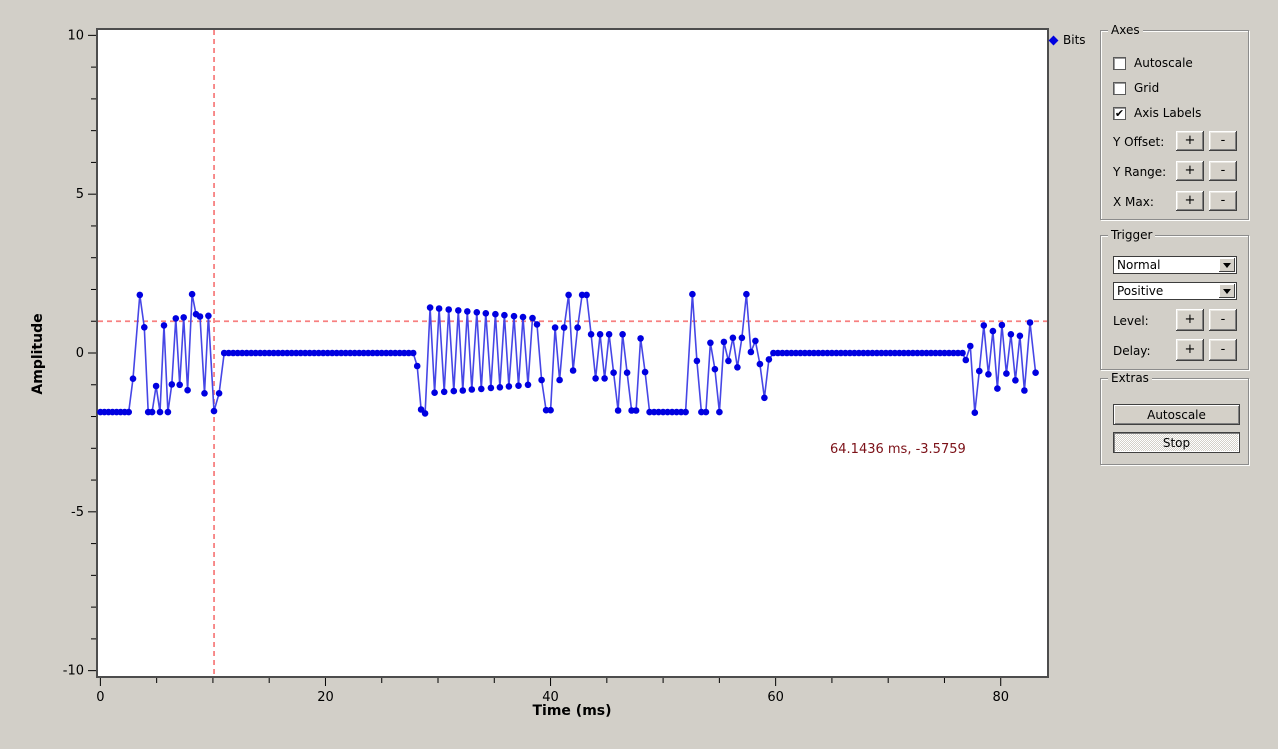 The width and height of the screenshot is (1278, 749). I want to click on trigger-mode-dropdown-arrow-icon, so click(1227, 265).